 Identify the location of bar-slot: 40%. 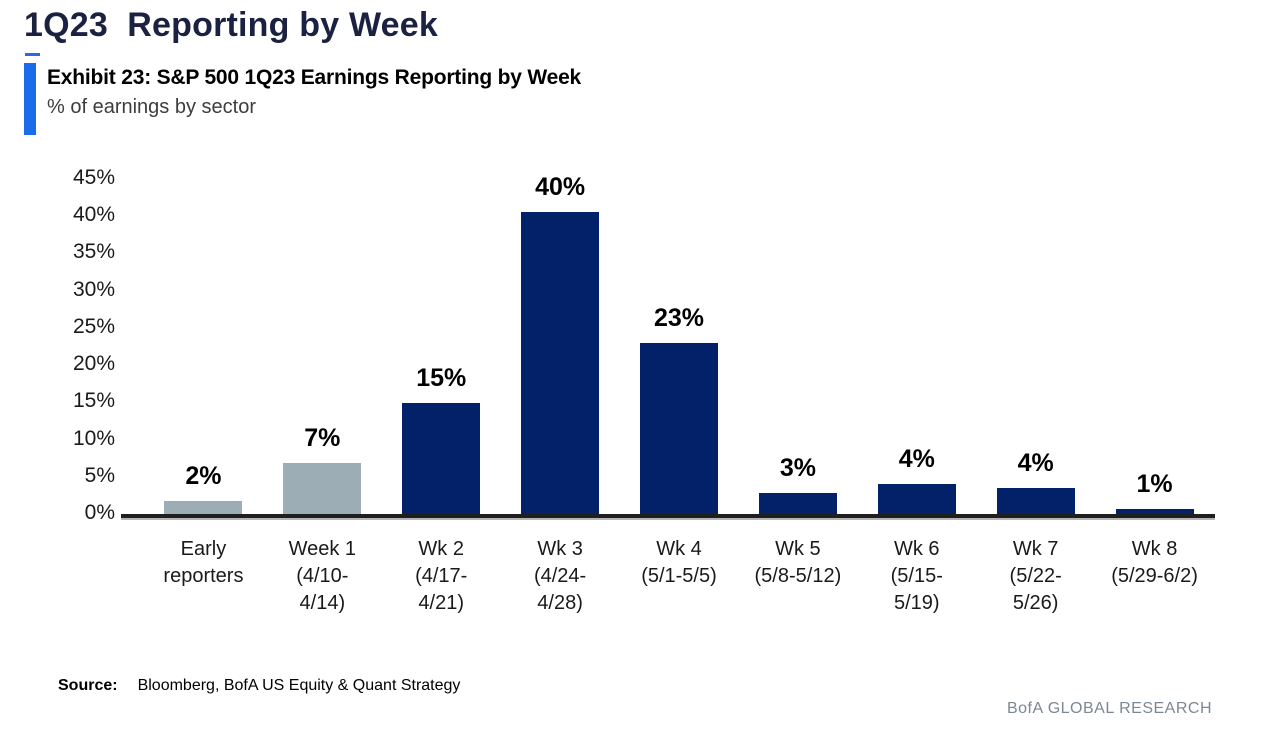
(560, 344).